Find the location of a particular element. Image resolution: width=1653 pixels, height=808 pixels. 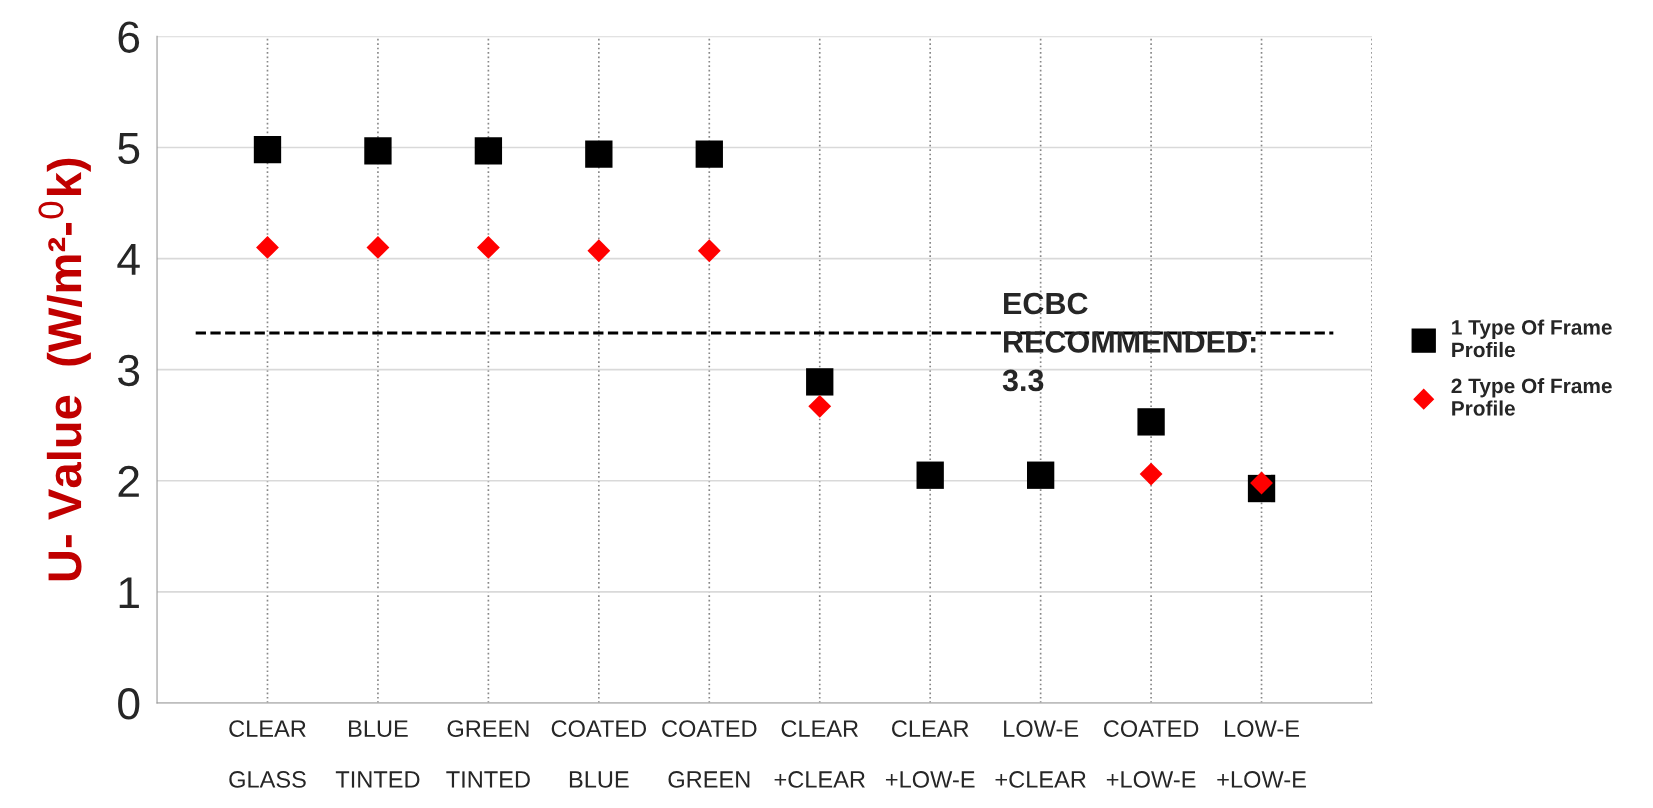

category-label: CLEAR +LOW-E is located at coordinates (930, 754).